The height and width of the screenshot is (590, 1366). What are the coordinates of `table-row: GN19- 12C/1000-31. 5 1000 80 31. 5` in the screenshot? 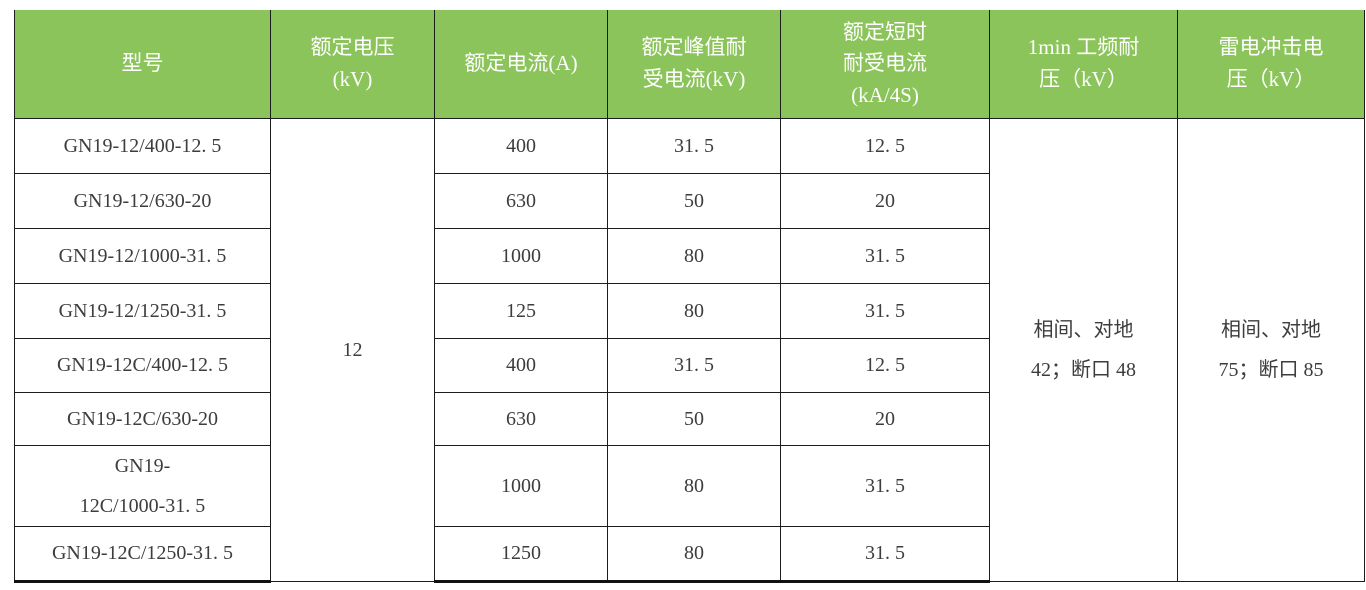 It's located at (689, 485).